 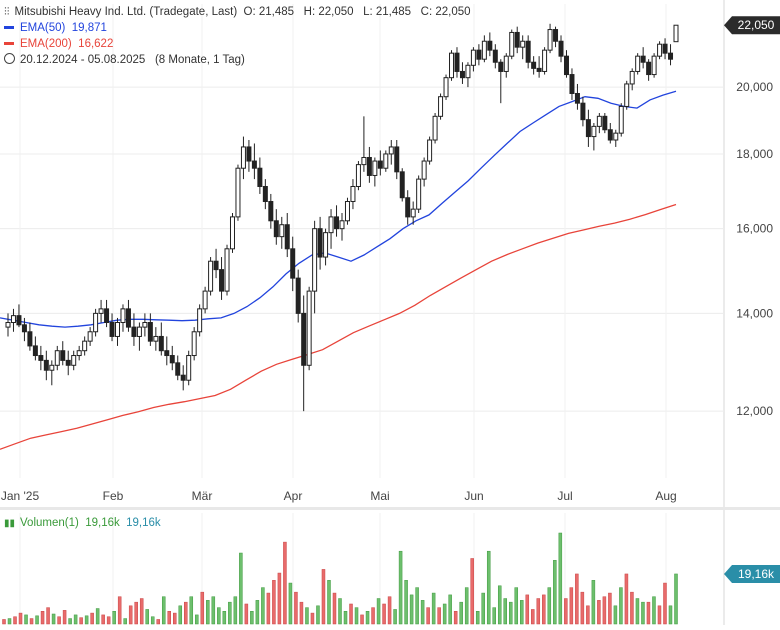 I want to click on price-tick-label: 20,000, so click(x=754, y=87).